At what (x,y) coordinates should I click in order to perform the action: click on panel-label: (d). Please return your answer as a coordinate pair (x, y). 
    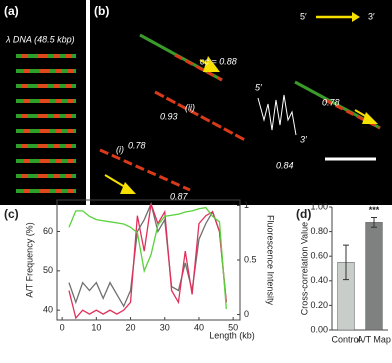
    Looking at the image, I should click on (303, 214).